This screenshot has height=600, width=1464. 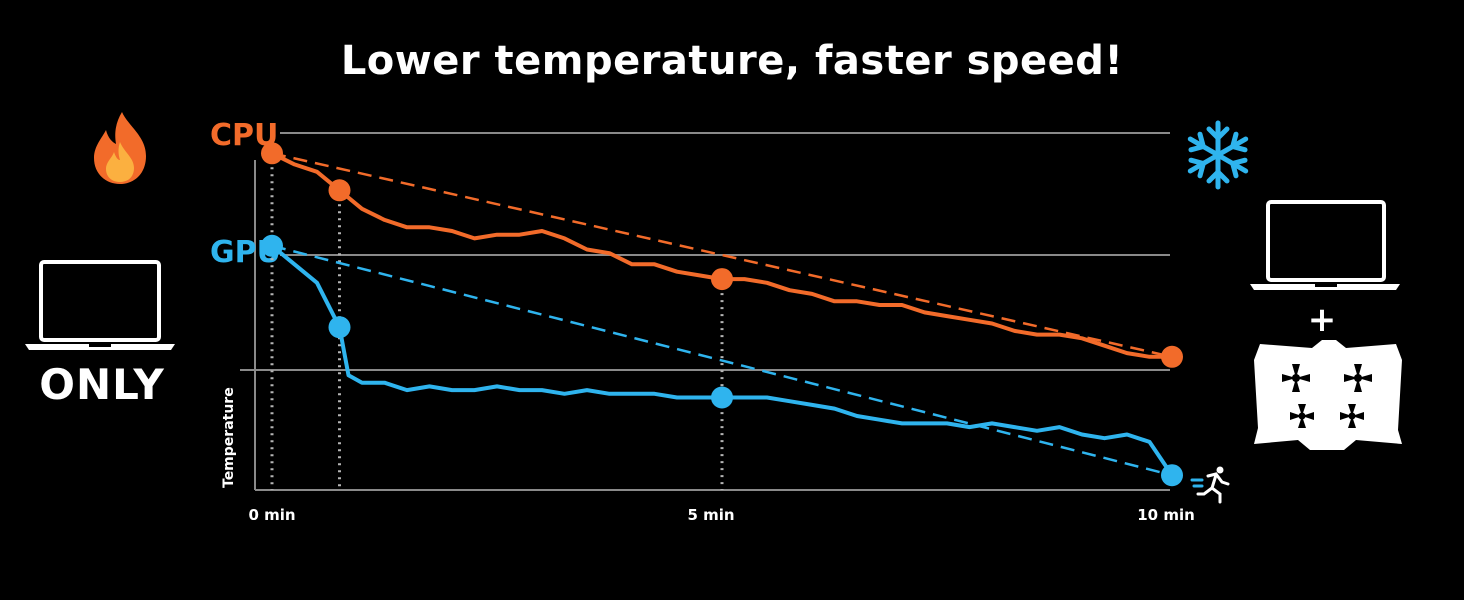 I want to click on snowflake-icon, so click(x=1218, y=155).